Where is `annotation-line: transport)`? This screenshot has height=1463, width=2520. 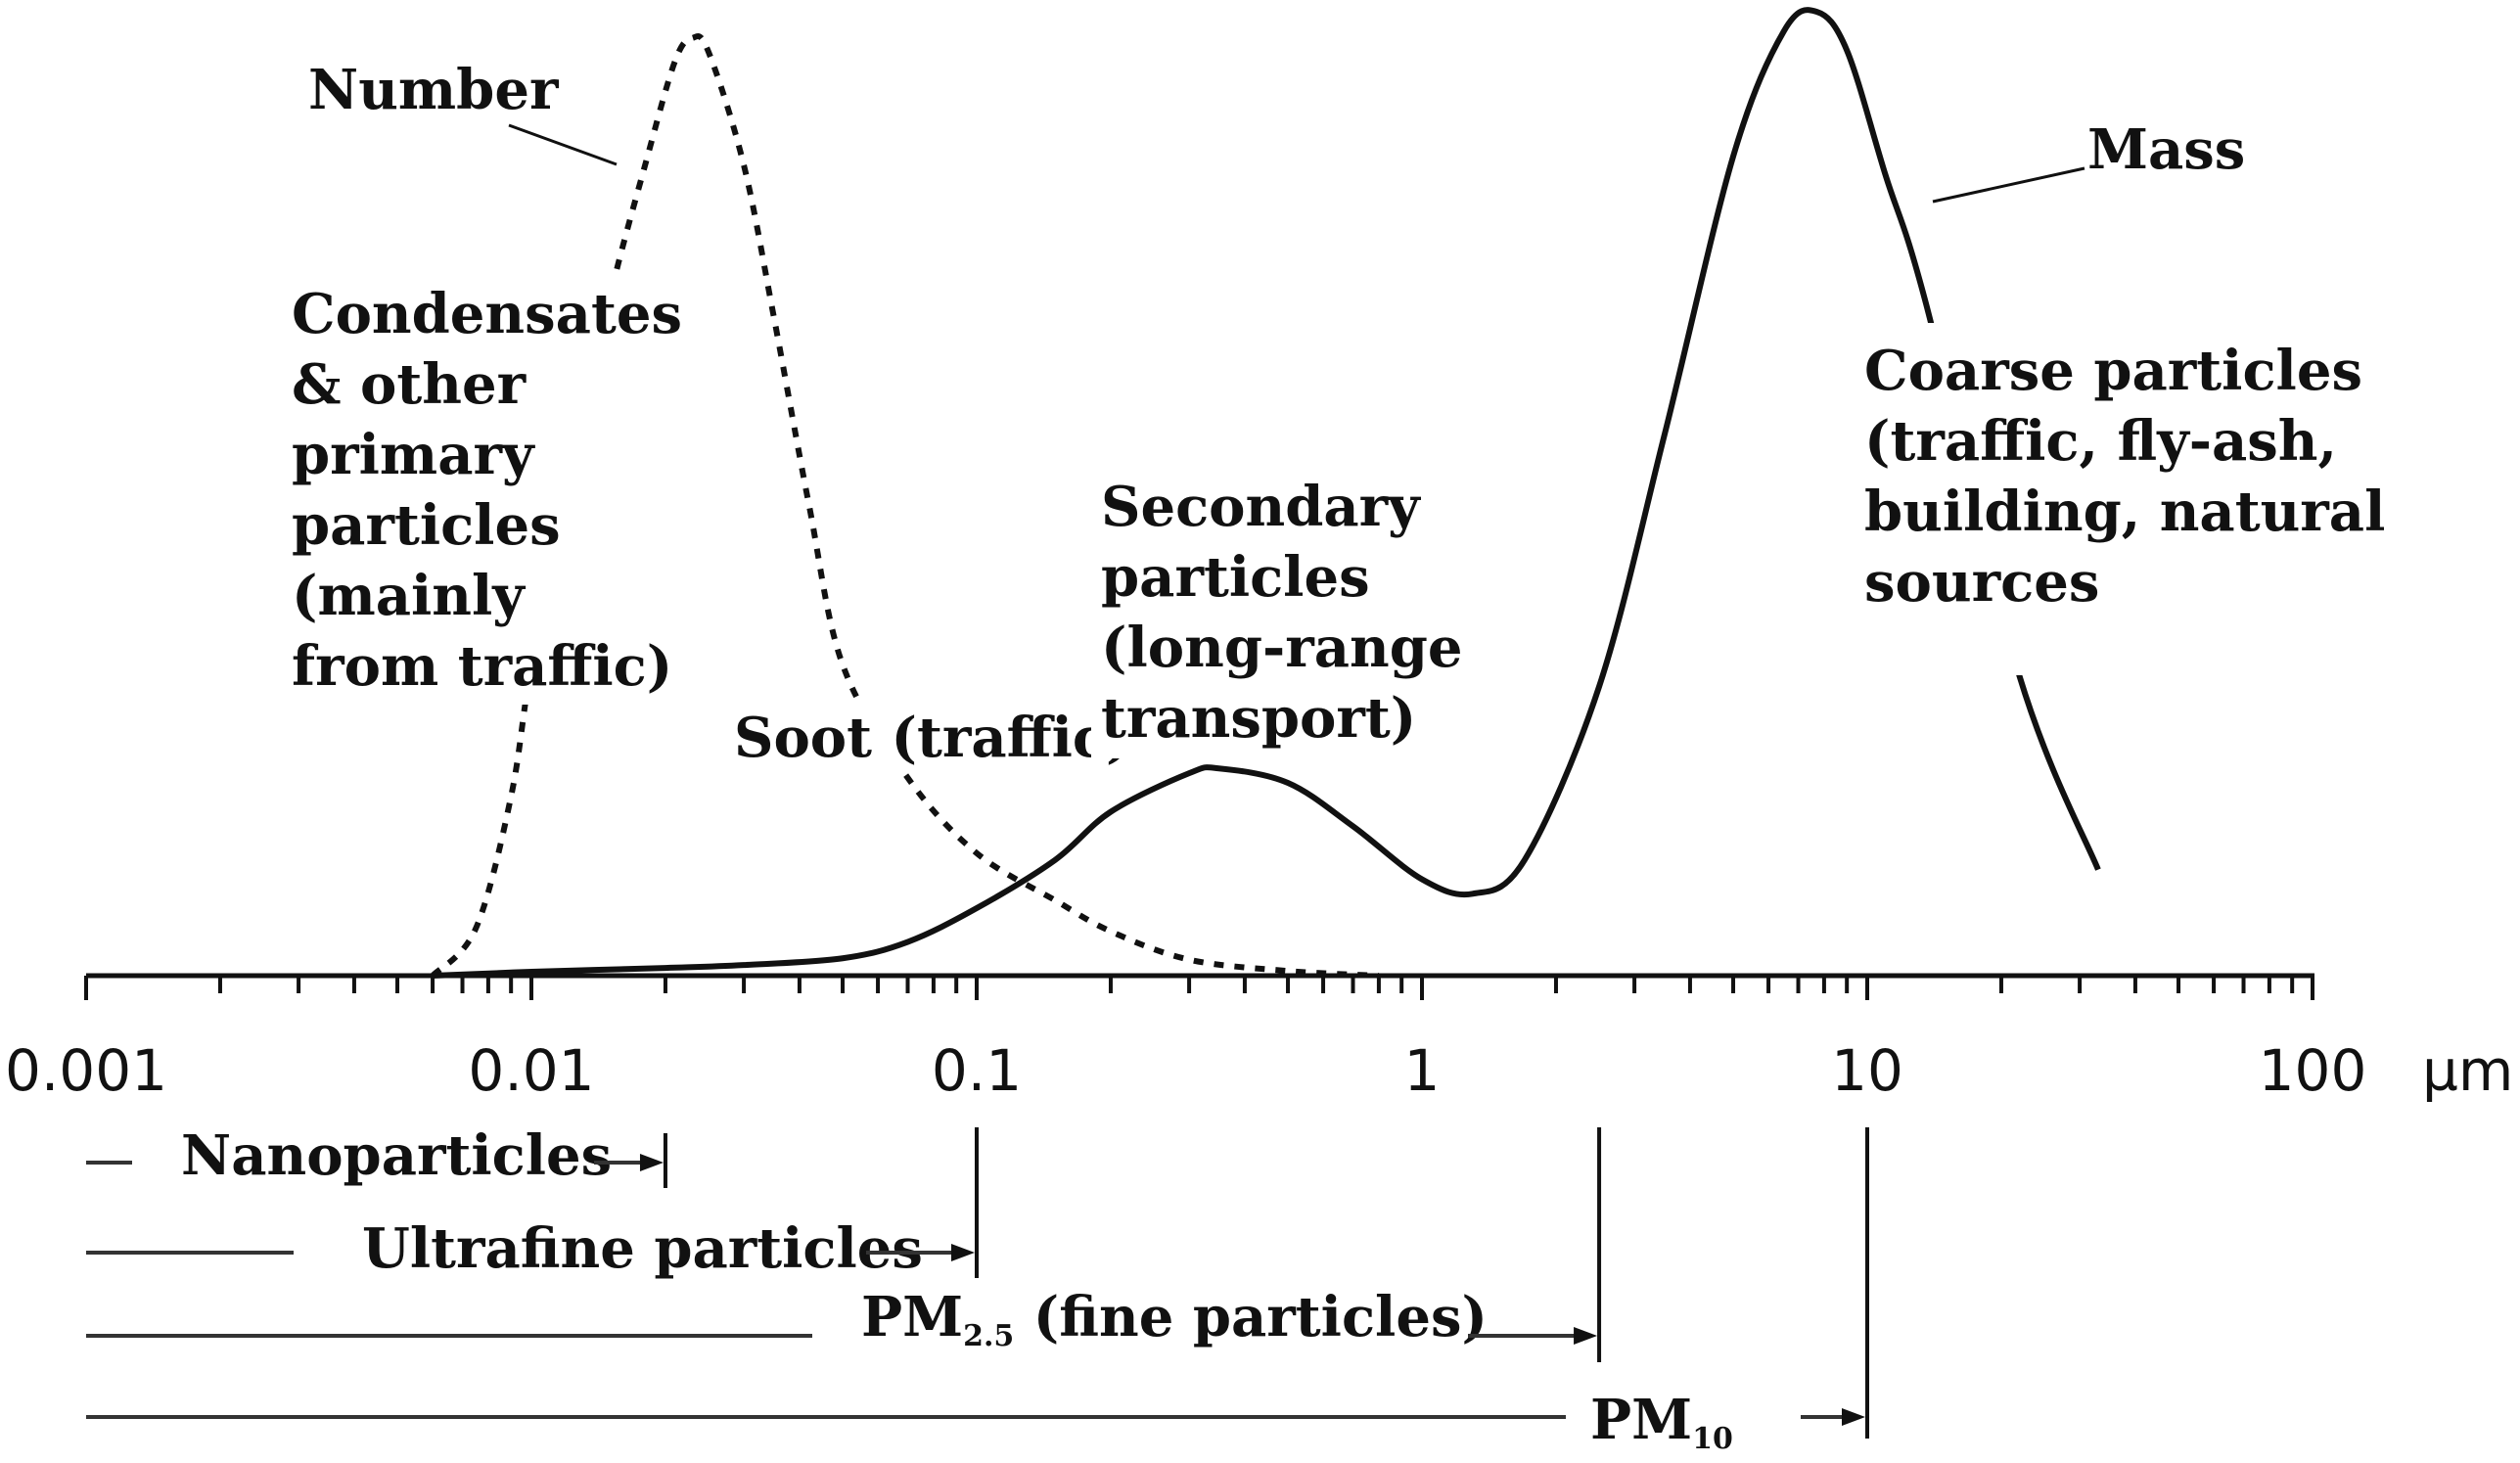 annotation-line: transport) is located at coordinates (1258, 718).